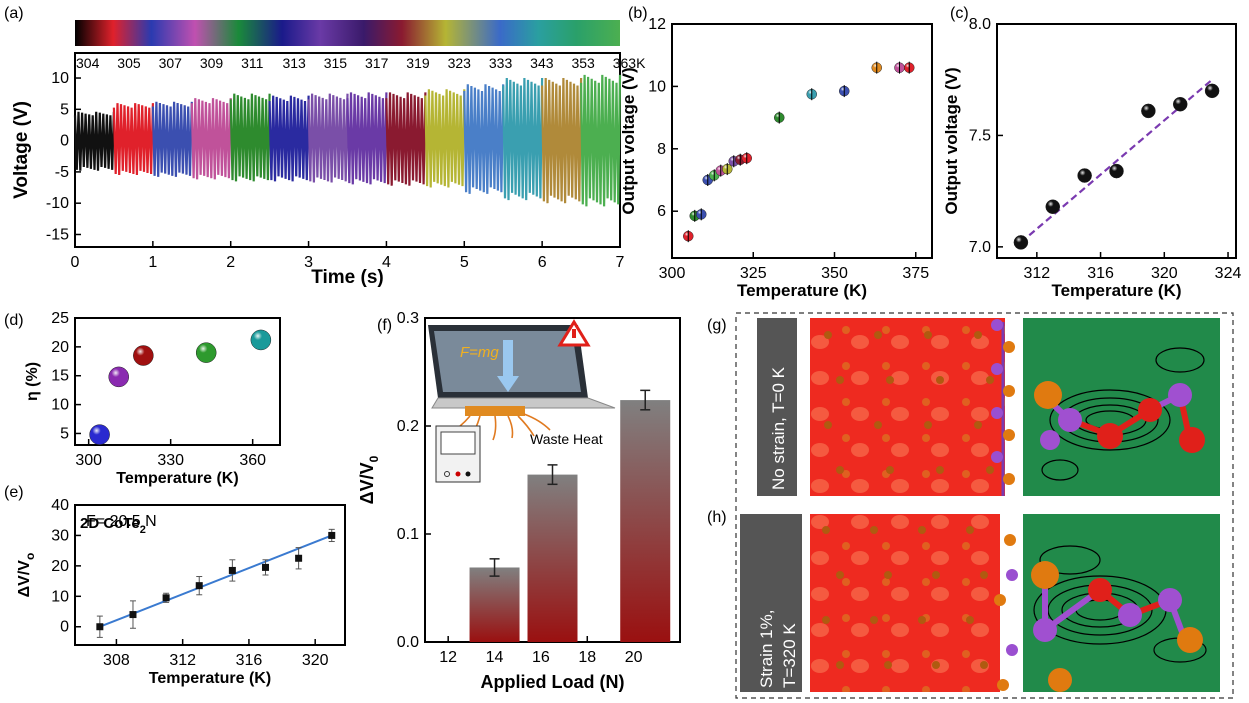 Image resolution: width=1249 pixels, height=703 pixels. What do you see at coordinates (1119, 417) in the screenshot?
I see `atoms-contour-g` at bounding box center [1119, 417].